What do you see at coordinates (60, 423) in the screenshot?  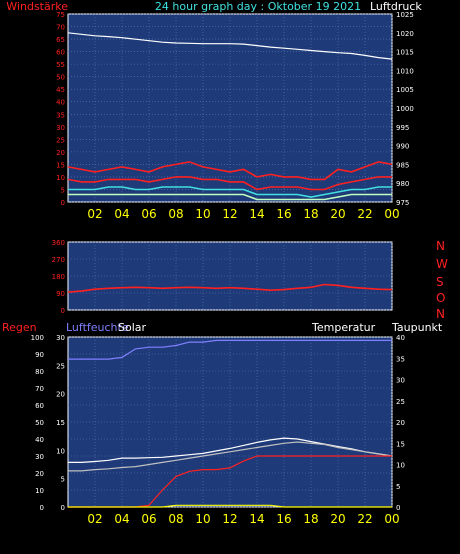 I see `luftfeuchte-tick-label: 15` at bounding box center [60, 423].